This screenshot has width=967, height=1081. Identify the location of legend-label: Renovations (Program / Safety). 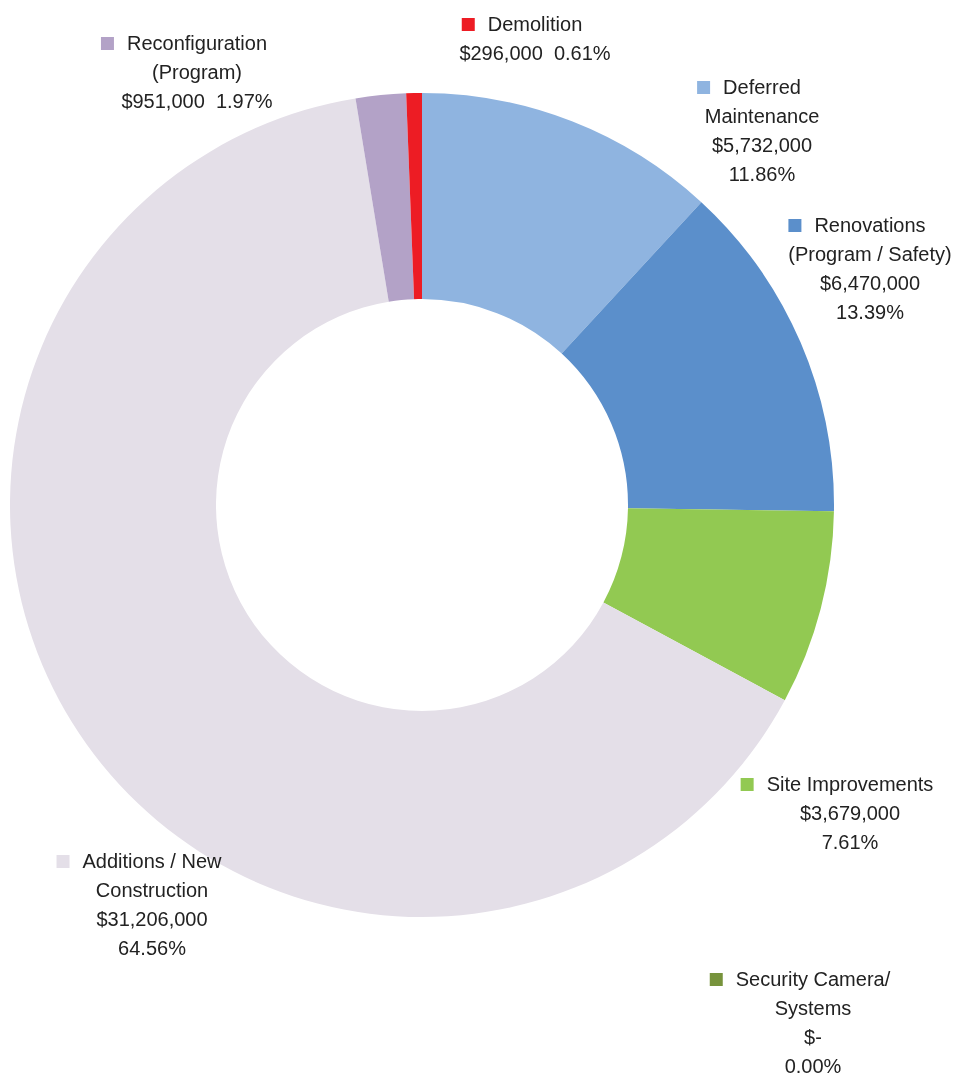
(870, 239).